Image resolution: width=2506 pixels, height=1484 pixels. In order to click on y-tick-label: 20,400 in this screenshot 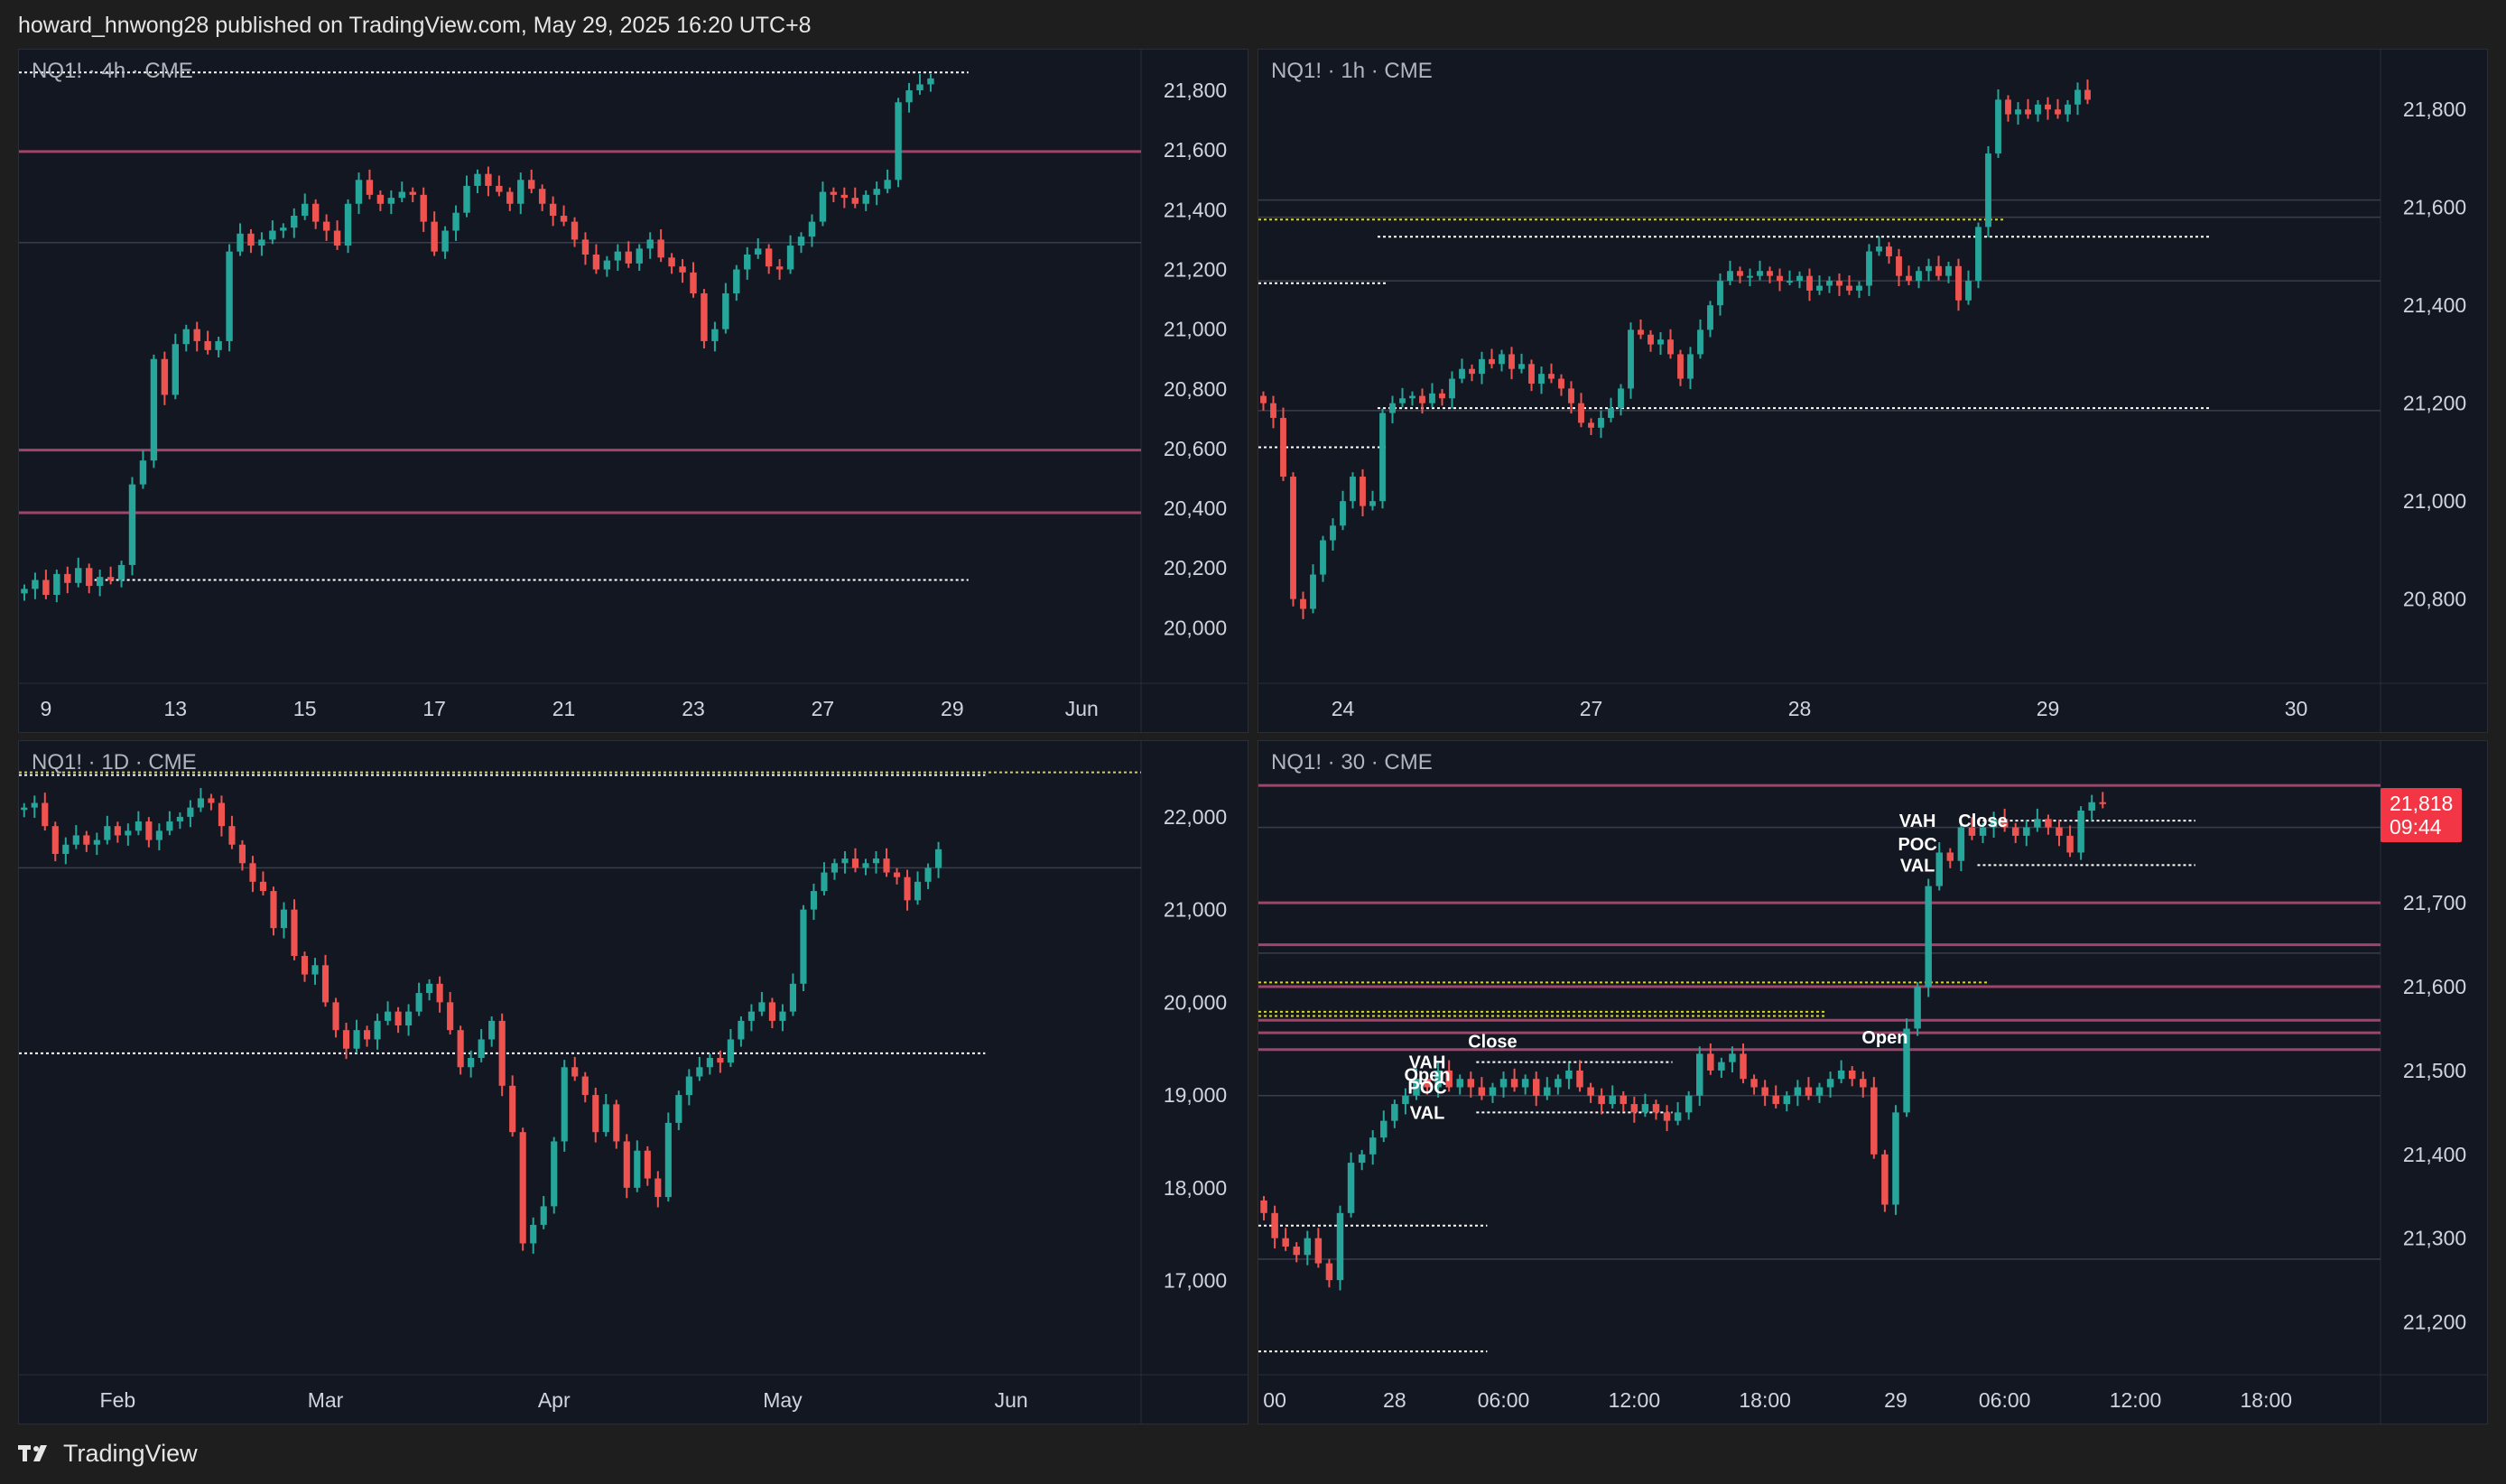, I will do `click(1196, 508)`.